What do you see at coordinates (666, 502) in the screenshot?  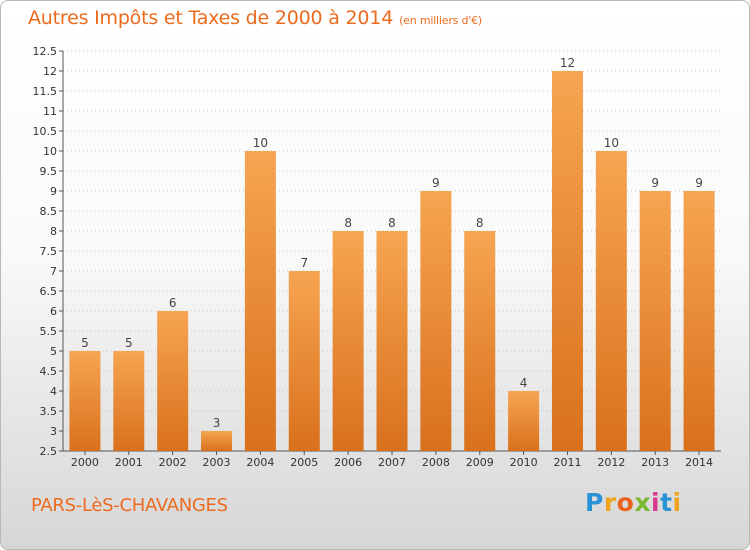 I see `logo-letter: t` at bounding box center [666, 502].